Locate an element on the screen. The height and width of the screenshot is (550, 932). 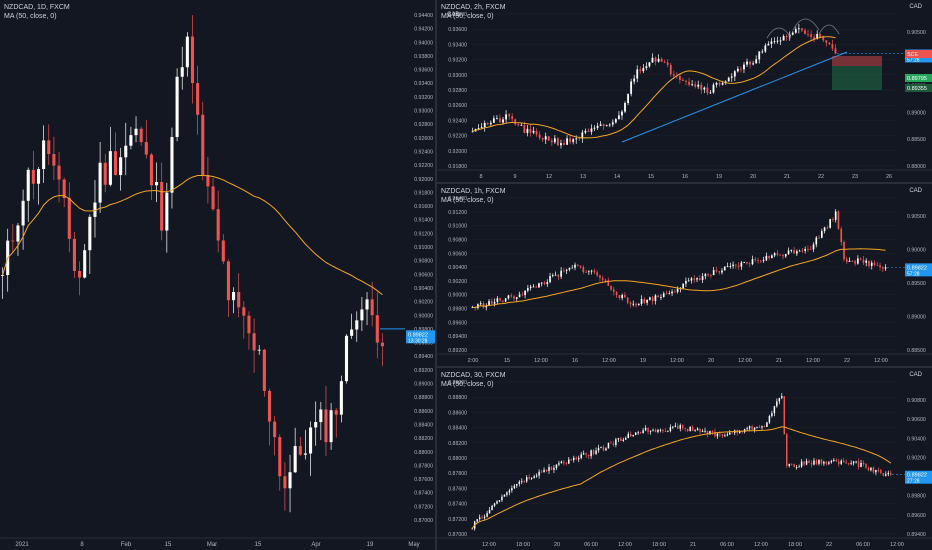
h2-y-left-label: 0.93400 is located at coordinates (457, 45).